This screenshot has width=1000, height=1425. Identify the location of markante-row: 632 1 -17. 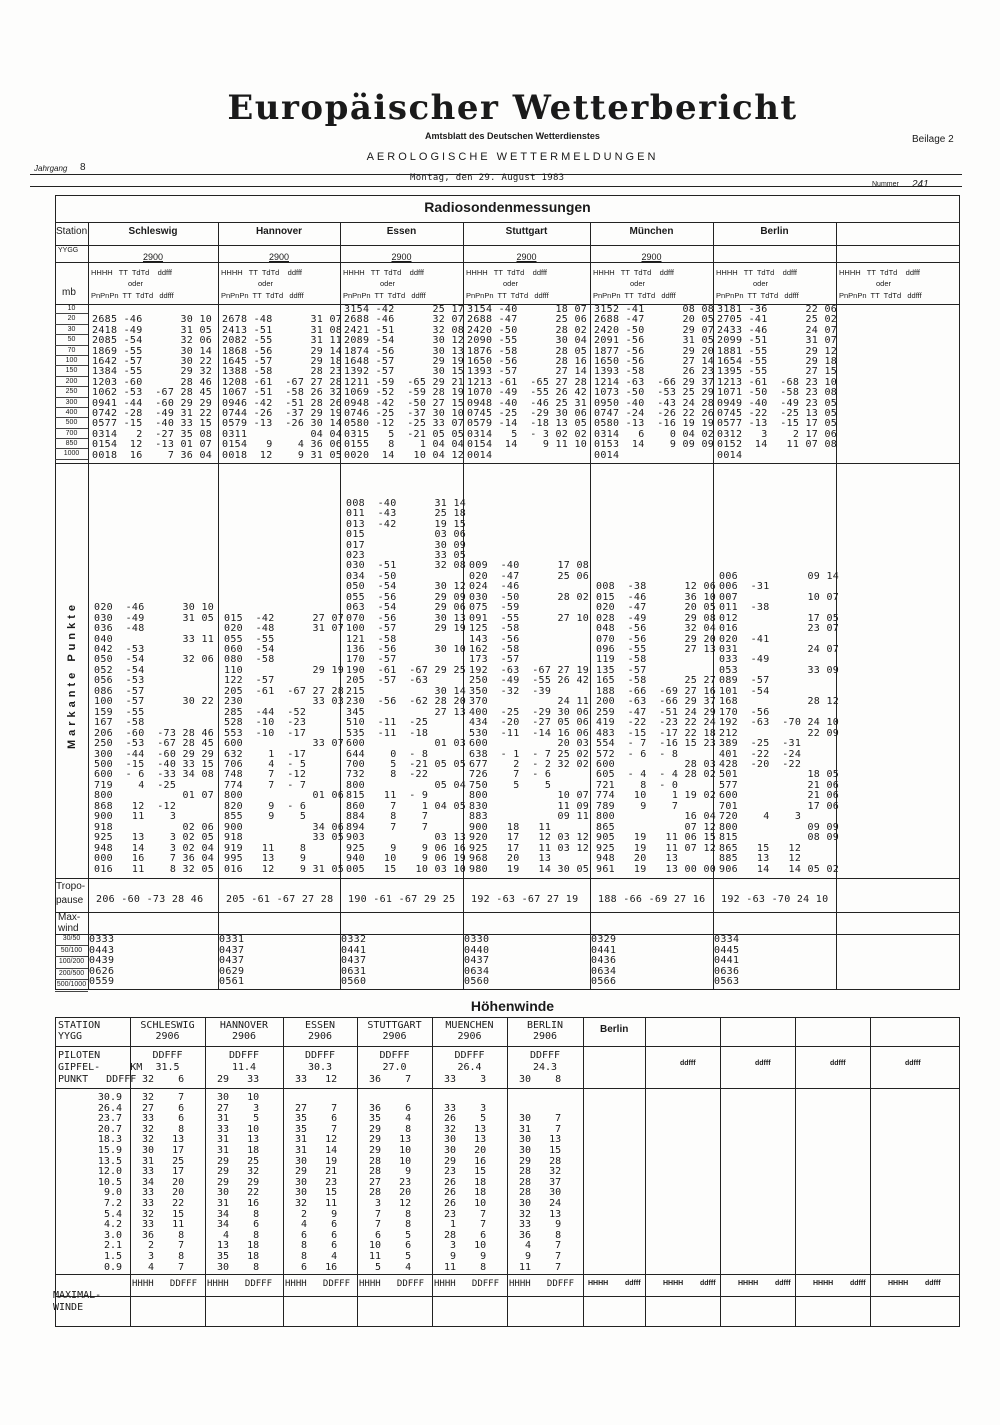
(284, 754).